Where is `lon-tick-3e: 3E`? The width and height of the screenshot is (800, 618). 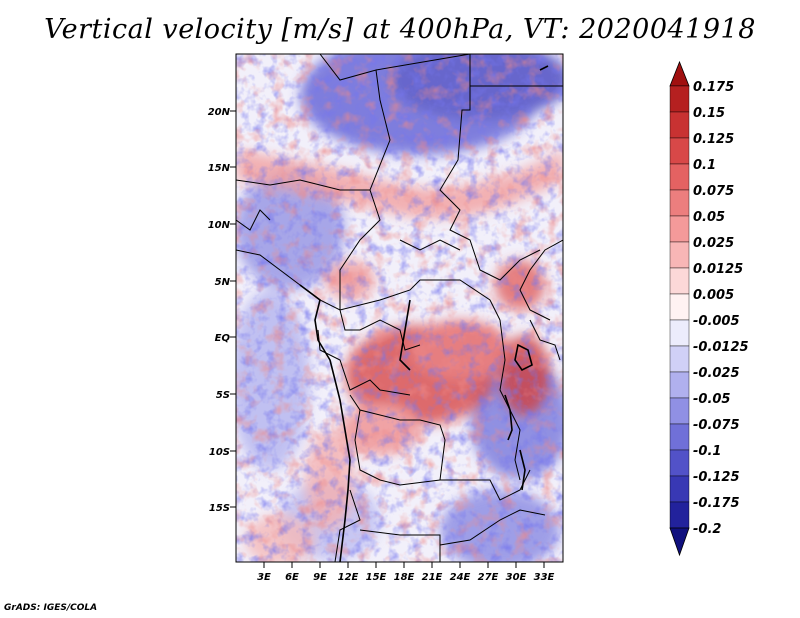 lon-tick-3e: 3E is located at coordinates (264, 577).